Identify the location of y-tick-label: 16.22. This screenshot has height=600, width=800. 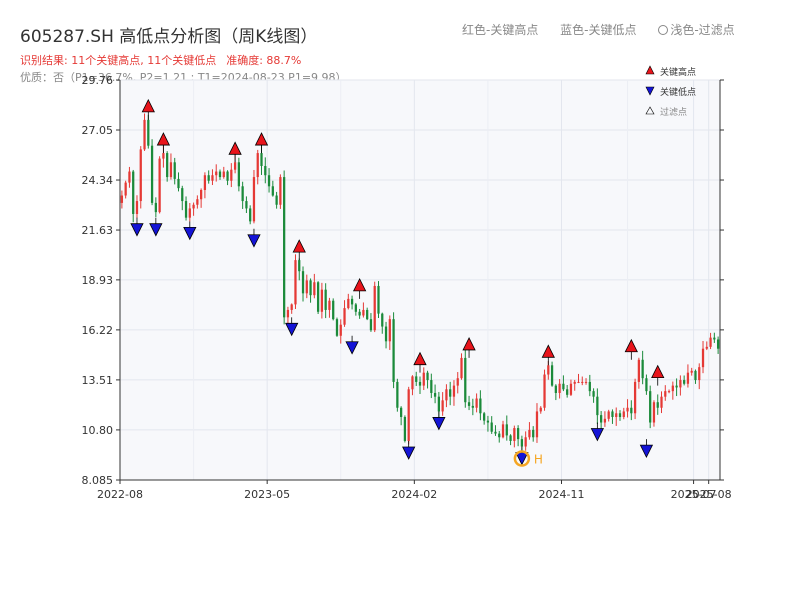
(98, 330).